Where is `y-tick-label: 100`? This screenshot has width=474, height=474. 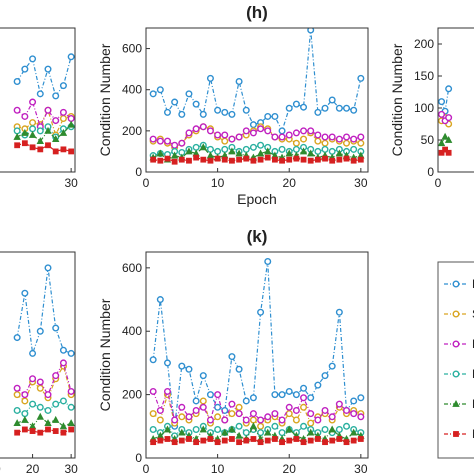
y-tick-label: 100 is located at coordinates (424, 108).